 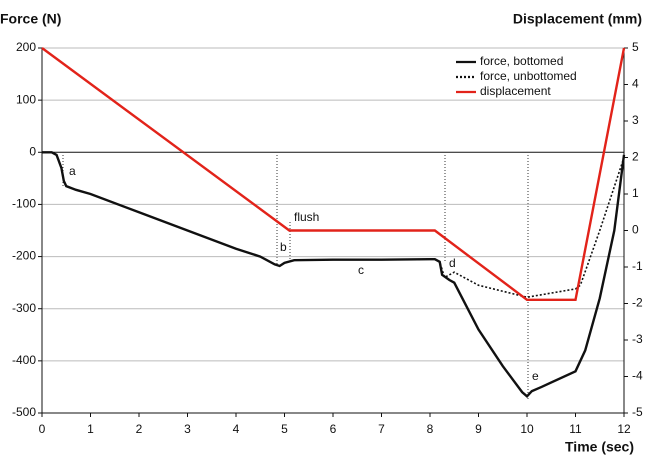 I want to click on x-tick-label: 7, so click(x=381, y=429).